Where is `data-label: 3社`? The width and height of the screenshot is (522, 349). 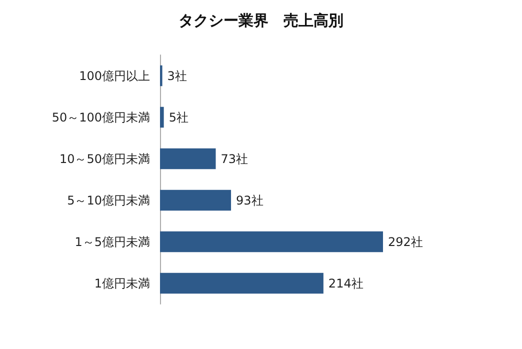
data-label: 3社 is located at coordinates (177, 75).